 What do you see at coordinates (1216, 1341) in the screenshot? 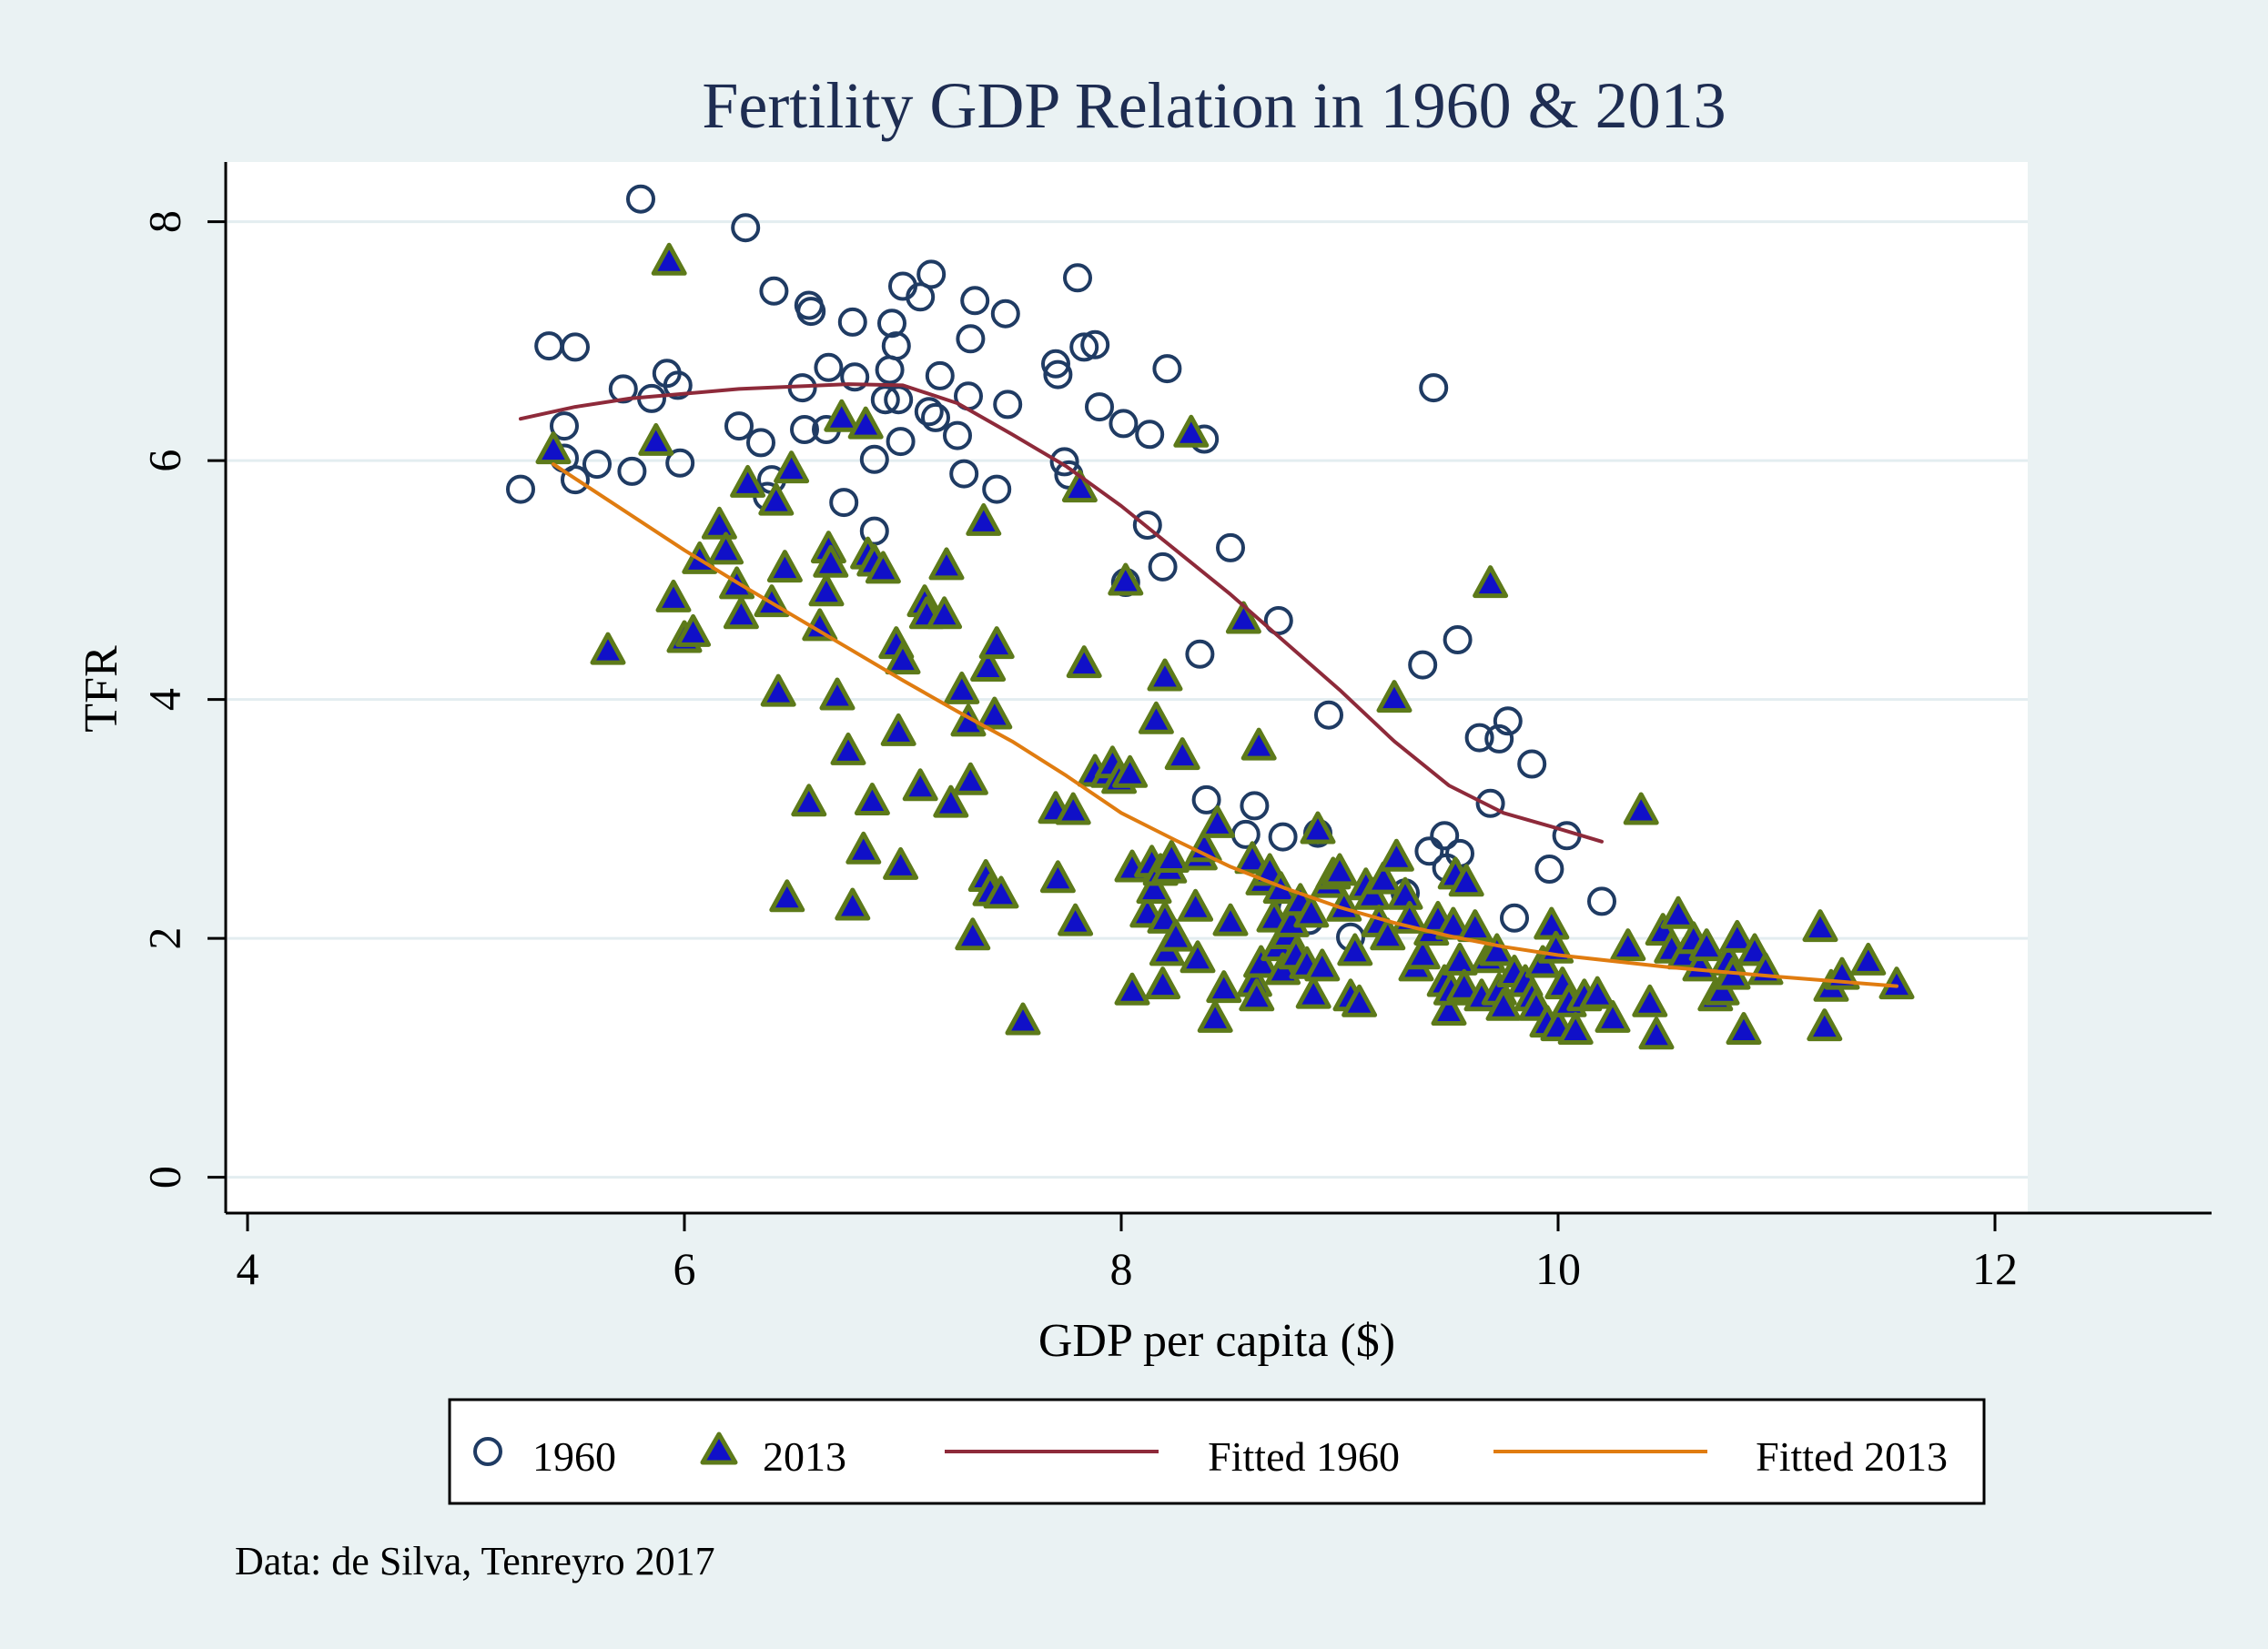
I see `x-axis-label: GDP per capita ($)` at bounding box center [1216, 1341].